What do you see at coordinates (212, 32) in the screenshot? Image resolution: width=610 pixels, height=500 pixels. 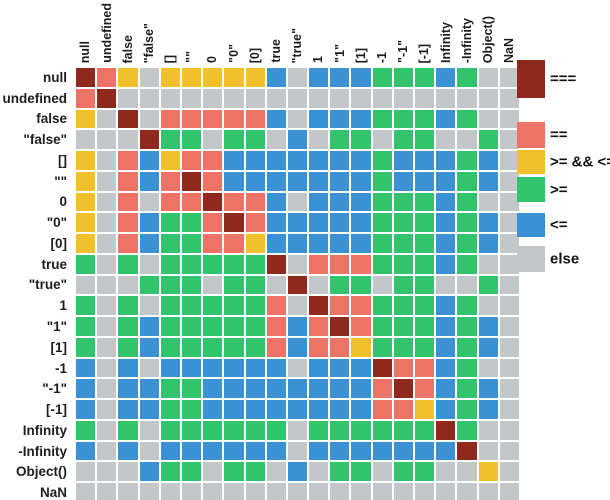 I see `column-label: 0` at bounding box center [212, 32].